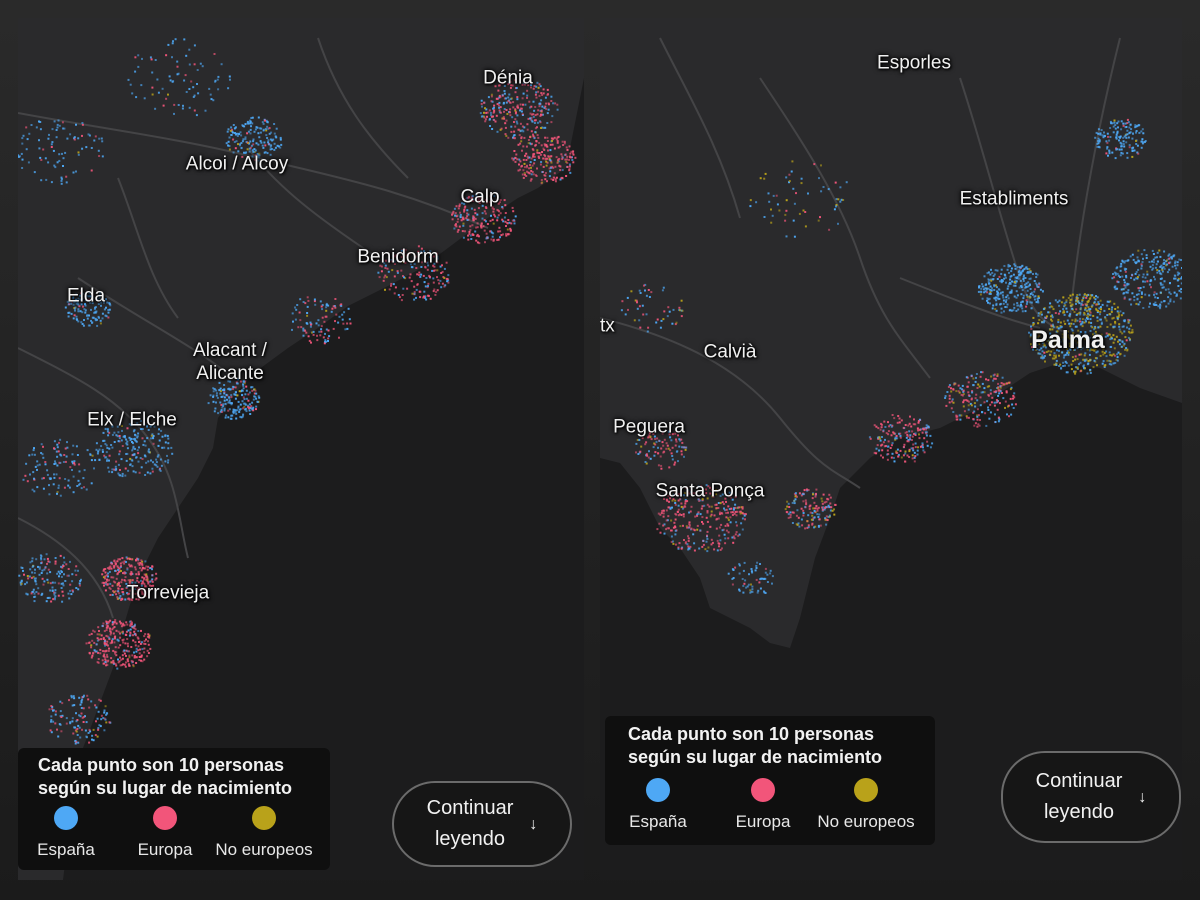  I want to click on continue-reading-button: Continuar leyendo ↓, so click(482, 824).